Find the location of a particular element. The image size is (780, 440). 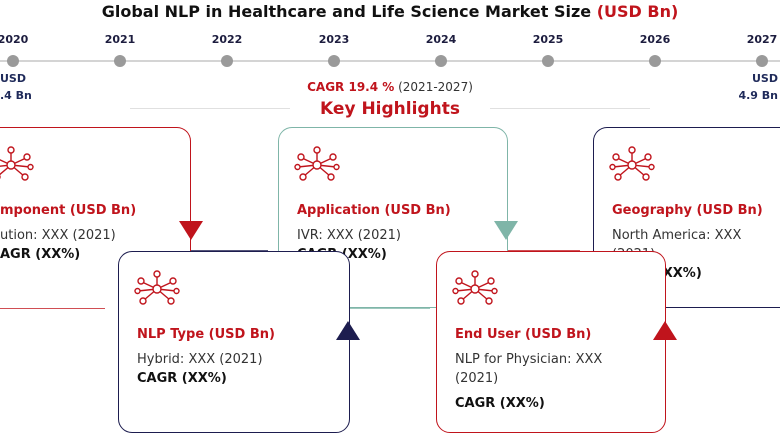

component-cagr: AGR (XX%) is located at coordinates (40, 254).